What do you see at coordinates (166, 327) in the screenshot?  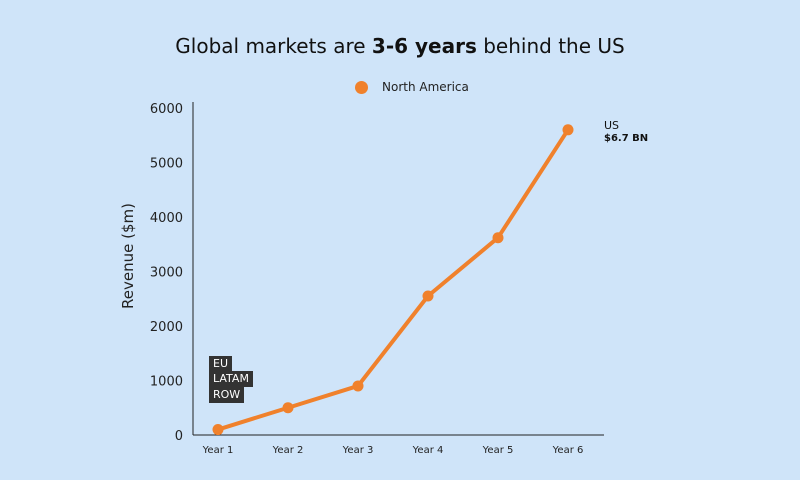 I see `y-tick-label: 2000` at bounding box center [166, 327].